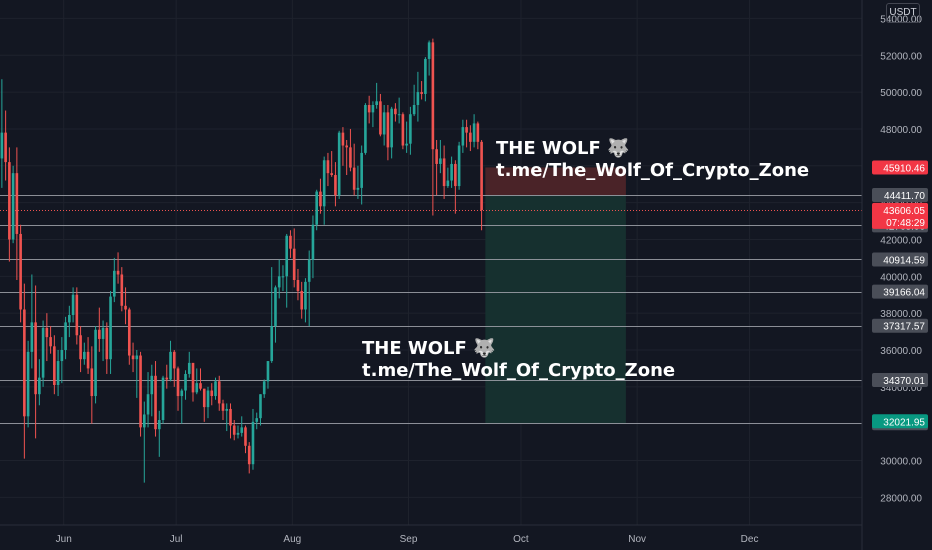  What do you see at coordinates (904, 327) in the screenshot?
I see `level-label: 37317.57` at bounding box center [904, 327].